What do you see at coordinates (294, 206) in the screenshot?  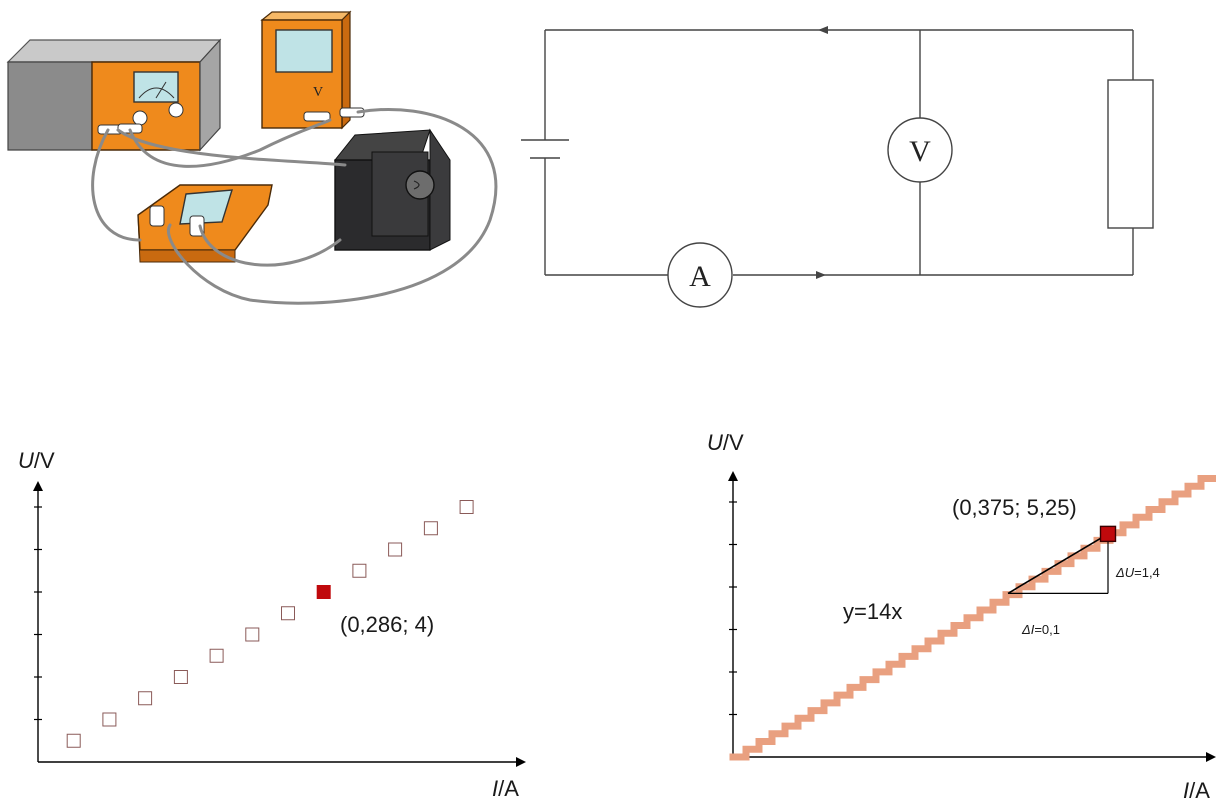 I see `cables` at bounding box center [294, 206].